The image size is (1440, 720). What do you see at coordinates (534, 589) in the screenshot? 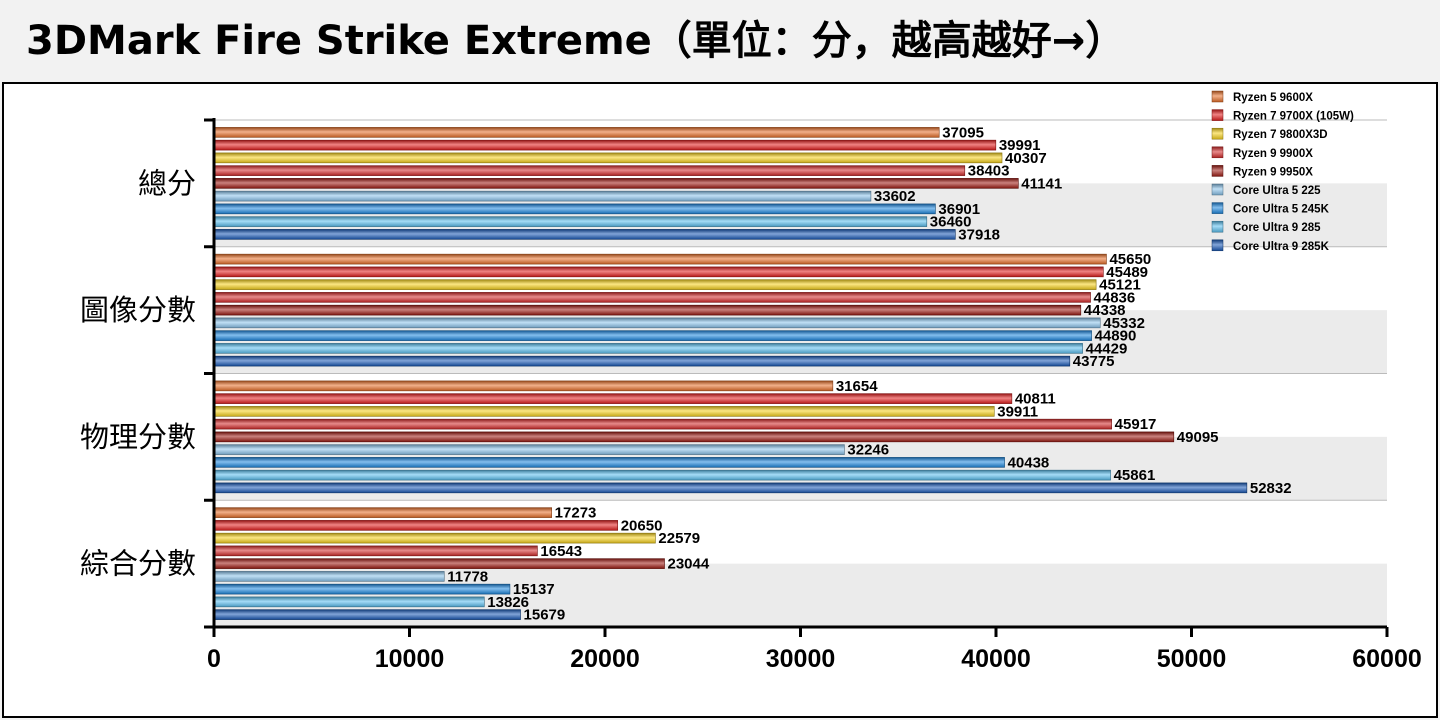
I see `value-label: 15137` at bounding box center [534, 589].